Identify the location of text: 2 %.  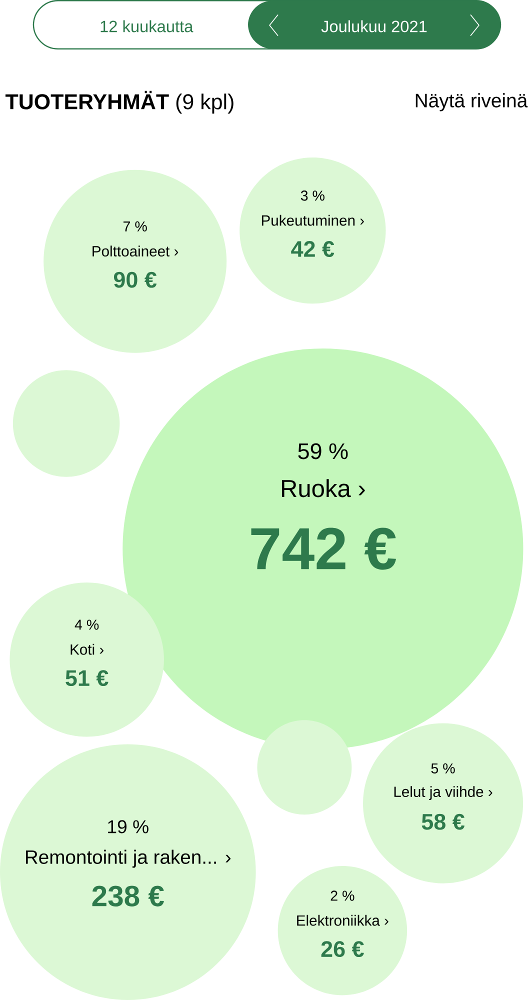
(342, 895).